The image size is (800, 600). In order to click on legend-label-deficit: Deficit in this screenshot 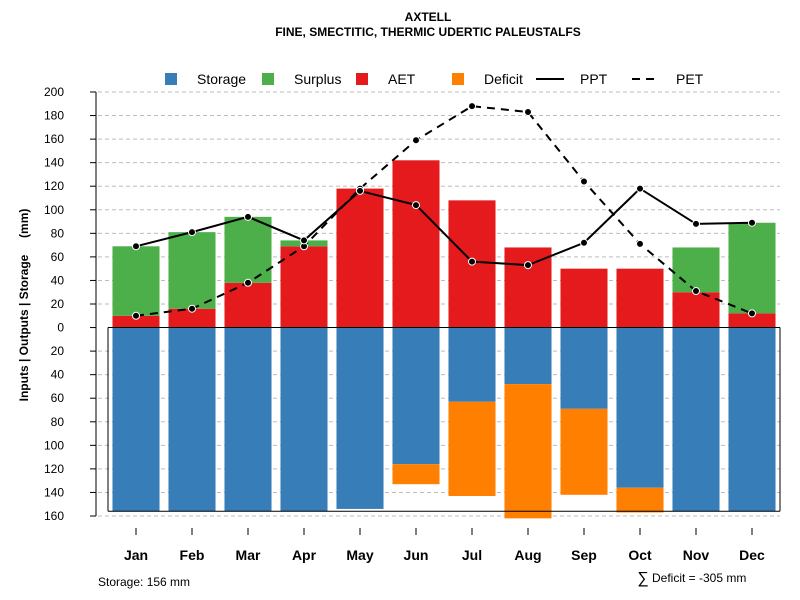, I will do `click(503, 79)`.